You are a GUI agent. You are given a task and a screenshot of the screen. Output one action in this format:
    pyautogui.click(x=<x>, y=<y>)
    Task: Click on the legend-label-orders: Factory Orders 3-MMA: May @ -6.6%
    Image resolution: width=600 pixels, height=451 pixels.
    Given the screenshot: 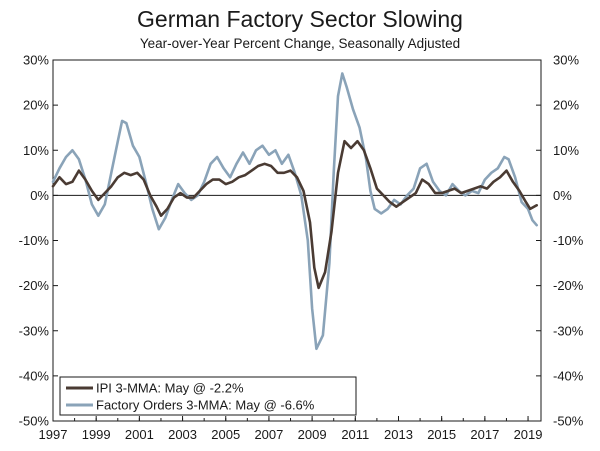 What is the action you would take?
    pyautogui.click(x=205, y=405)
    